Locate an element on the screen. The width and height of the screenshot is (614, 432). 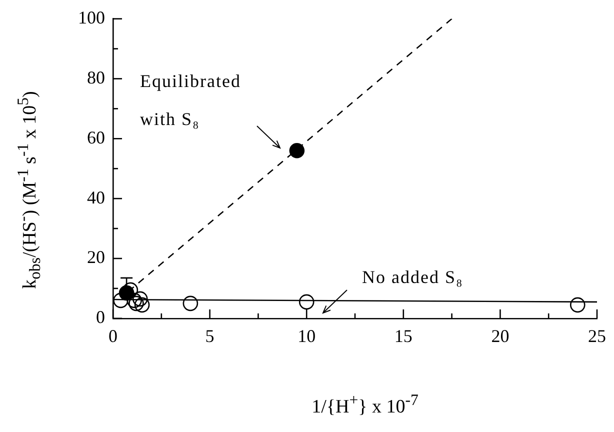
y-tick-label: 20 is located at coordinates (96, 257).